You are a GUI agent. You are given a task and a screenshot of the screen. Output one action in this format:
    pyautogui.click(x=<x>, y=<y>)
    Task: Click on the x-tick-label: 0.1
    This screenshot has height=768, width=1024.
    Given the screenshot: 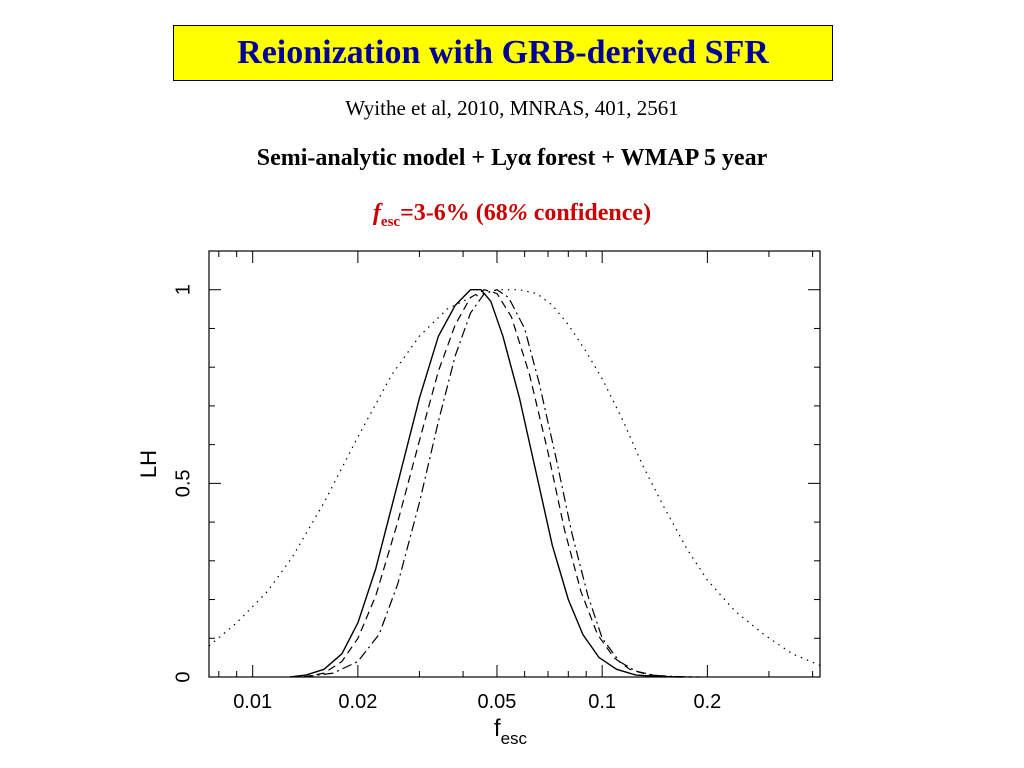 What is the action you would take?
    pyautogui.click(x=602, y=702)
    